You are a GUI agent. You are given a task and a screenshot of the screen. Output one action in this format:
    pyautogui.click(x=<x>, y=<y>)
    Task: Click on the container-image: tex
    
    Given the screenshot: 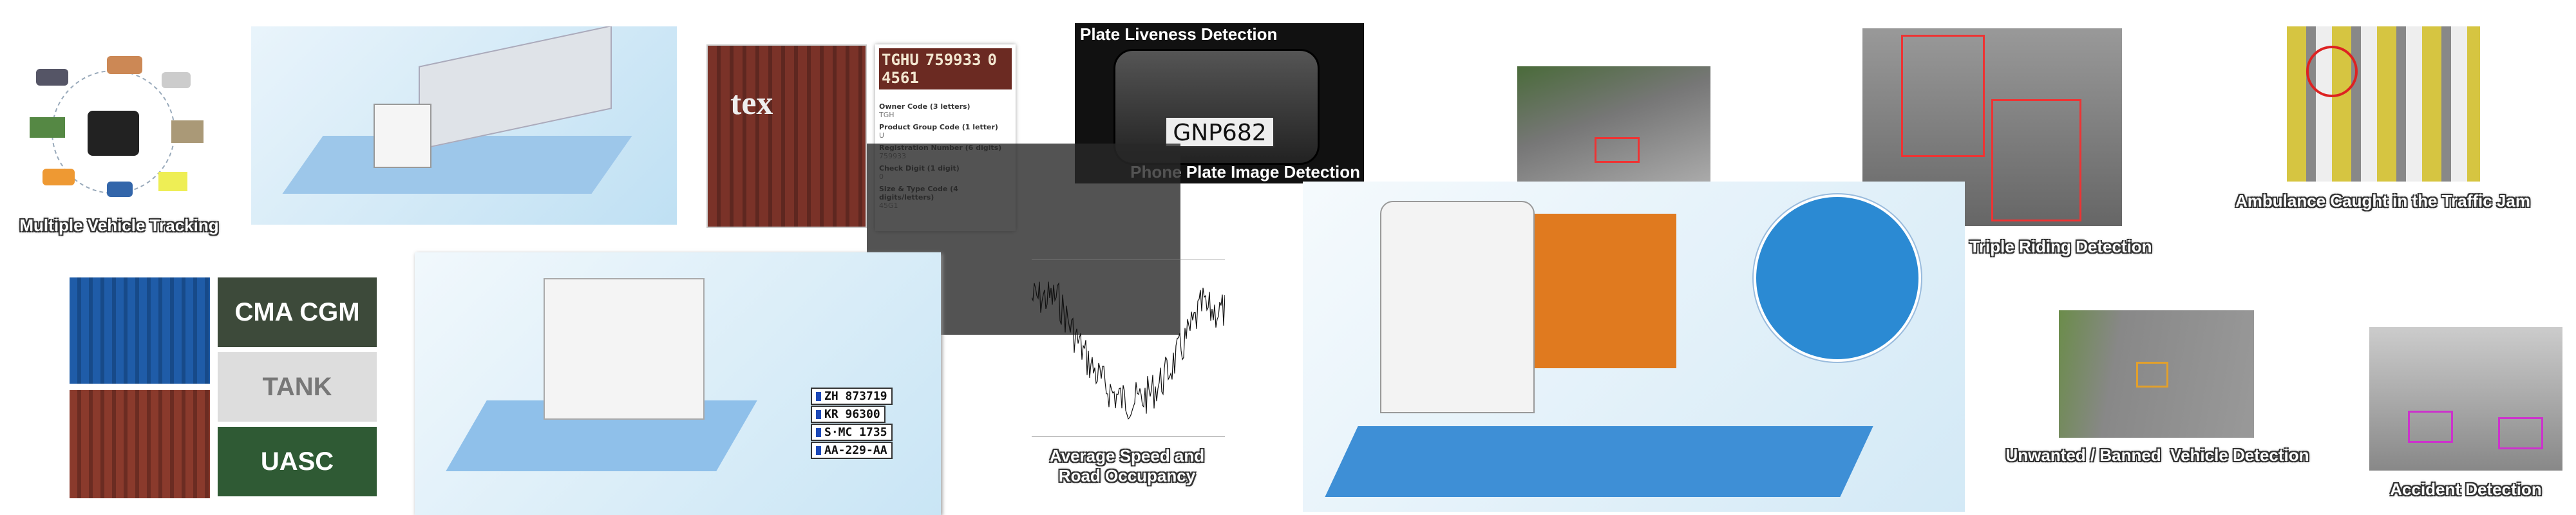 What is the action you would take?
    pyautogui.click(x=786, y=136)
    